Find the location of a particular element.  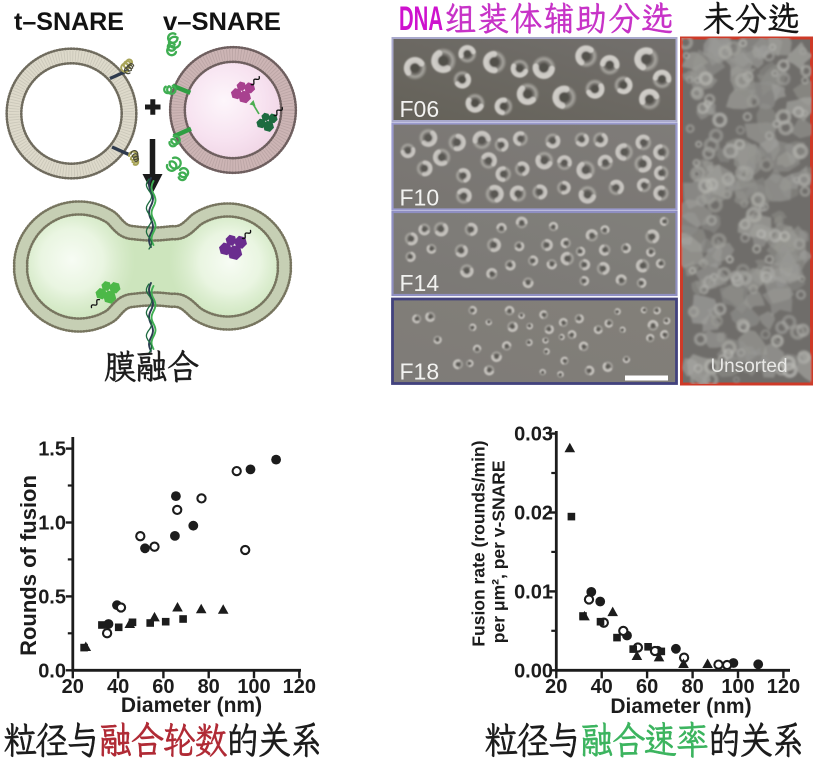

svg-text: 0.5 is located at coordinates (52, 597).